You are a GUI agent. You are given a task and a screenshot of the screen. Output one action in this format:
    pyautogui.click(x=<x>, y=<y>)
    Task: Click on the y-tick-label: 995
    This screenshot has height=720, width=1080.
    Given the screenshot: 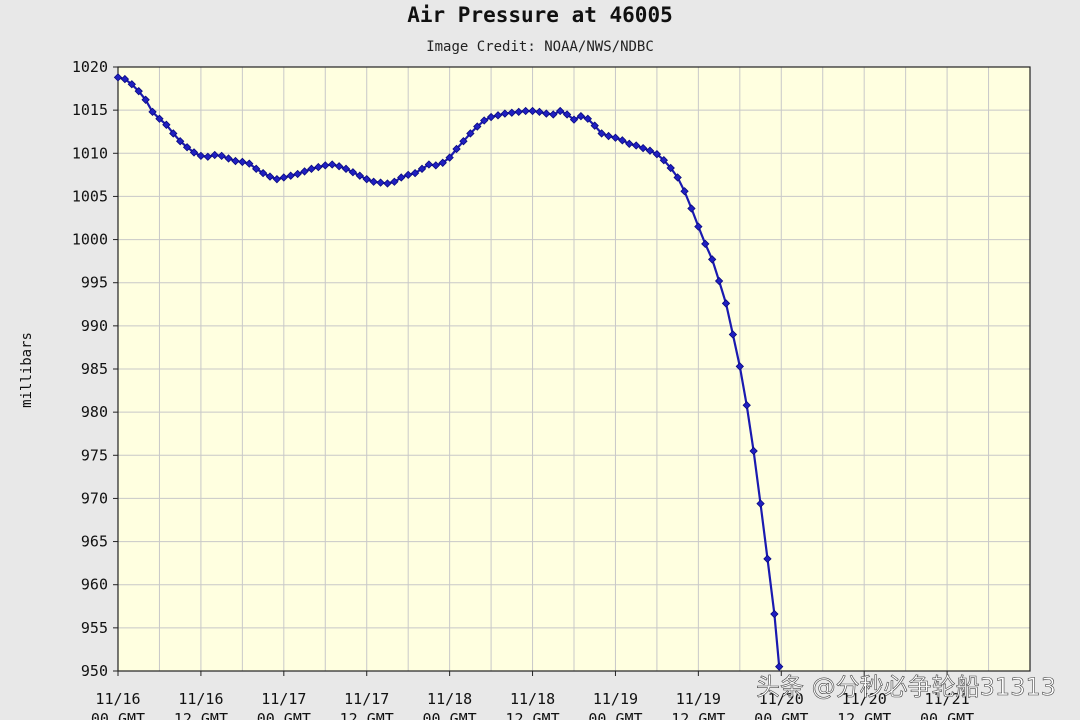 What is the action you would take?
    pyautogui.click(x=94, y=283)
    